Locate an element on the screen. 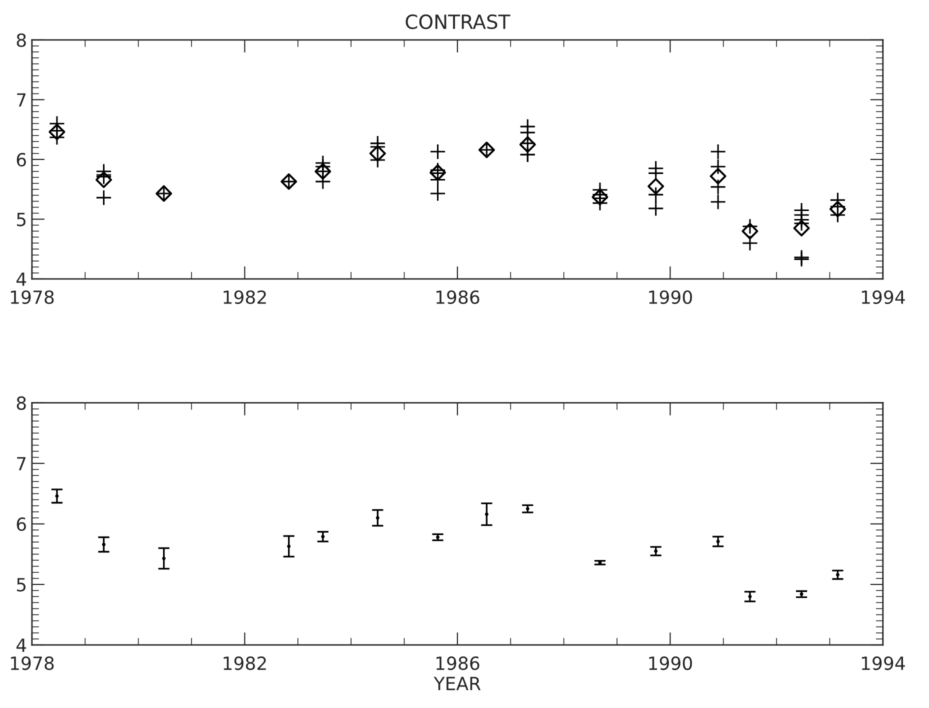 The height and width of the screenshot is (708, 929). x-axis-title: YEAR is located at coordinates (457, 683).